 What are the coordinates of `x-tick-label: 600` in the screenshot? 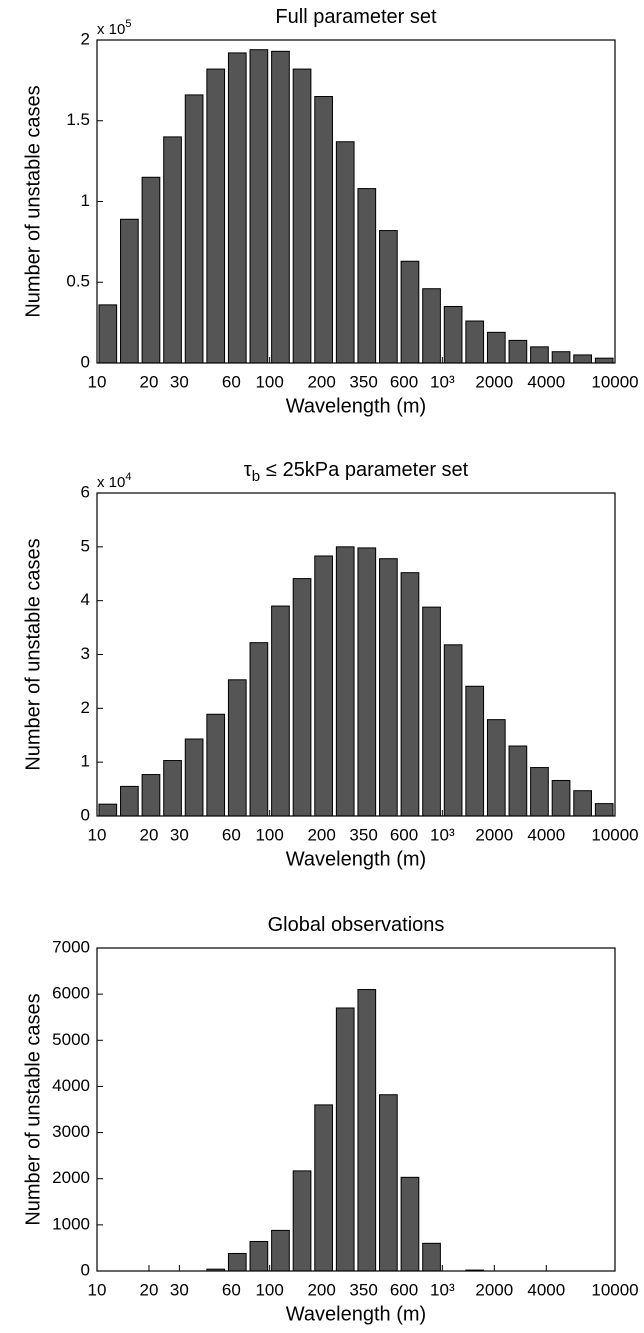 It's located at (404, 834).